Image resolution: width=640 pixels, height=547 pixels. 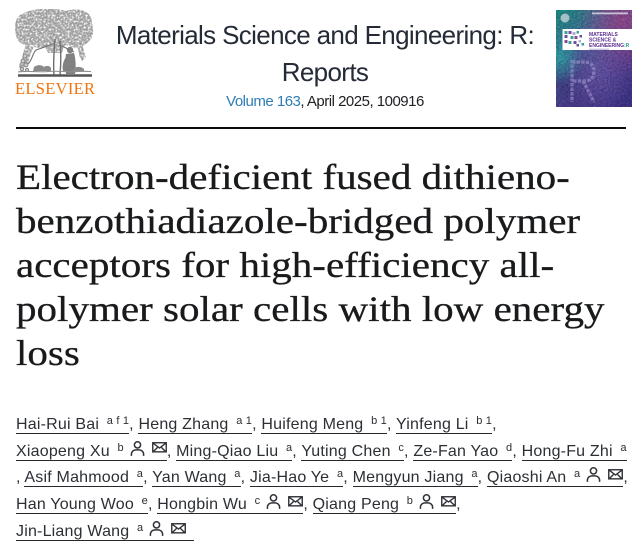 I want to click on svg-text: SCIENCE &, so click(x=603, y=41).